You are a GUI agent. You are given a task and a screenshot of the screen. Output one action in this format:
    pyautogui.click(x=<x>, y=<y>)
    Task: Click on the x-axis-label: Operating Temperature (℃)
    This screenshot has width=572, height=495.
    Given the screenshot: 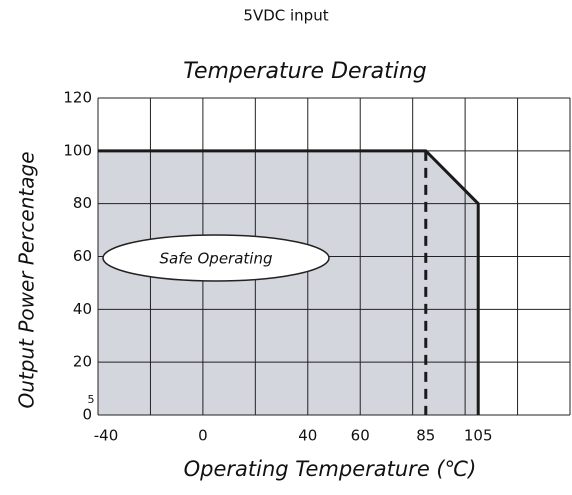 What is the action you would take?
    pyautogui.click(x=330, y=469)
    